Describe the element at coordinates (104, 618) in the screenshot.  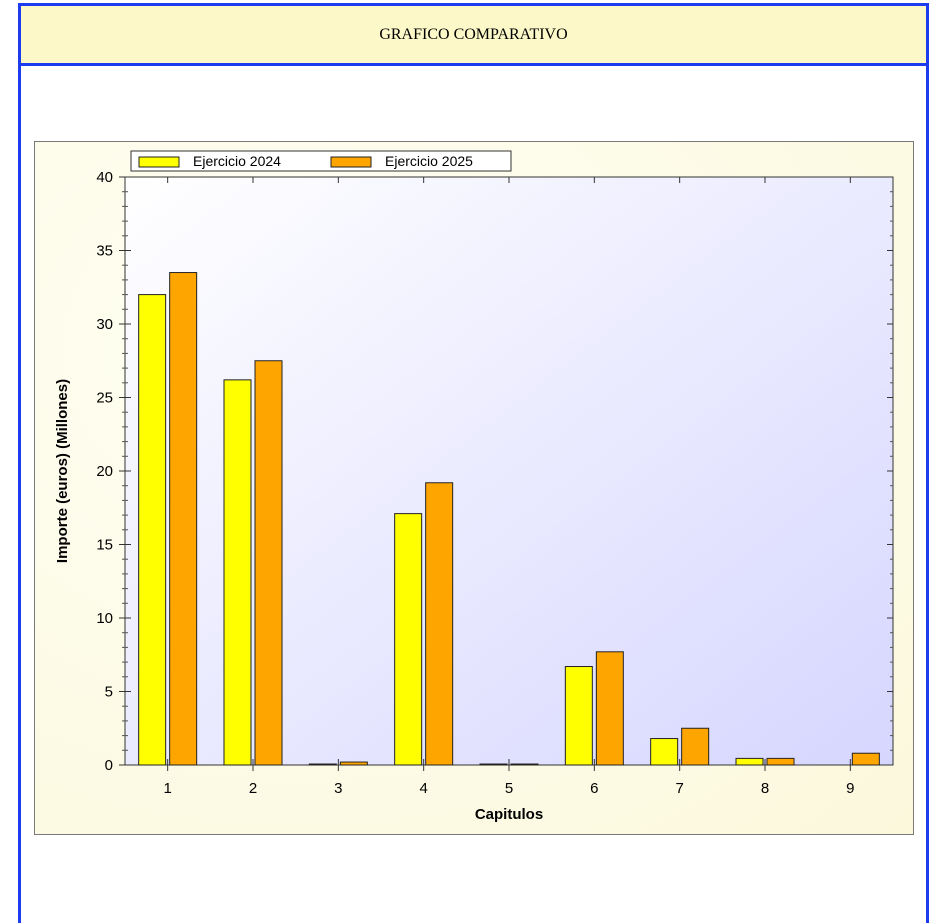
I see `y-tick-label: 10` at that location.